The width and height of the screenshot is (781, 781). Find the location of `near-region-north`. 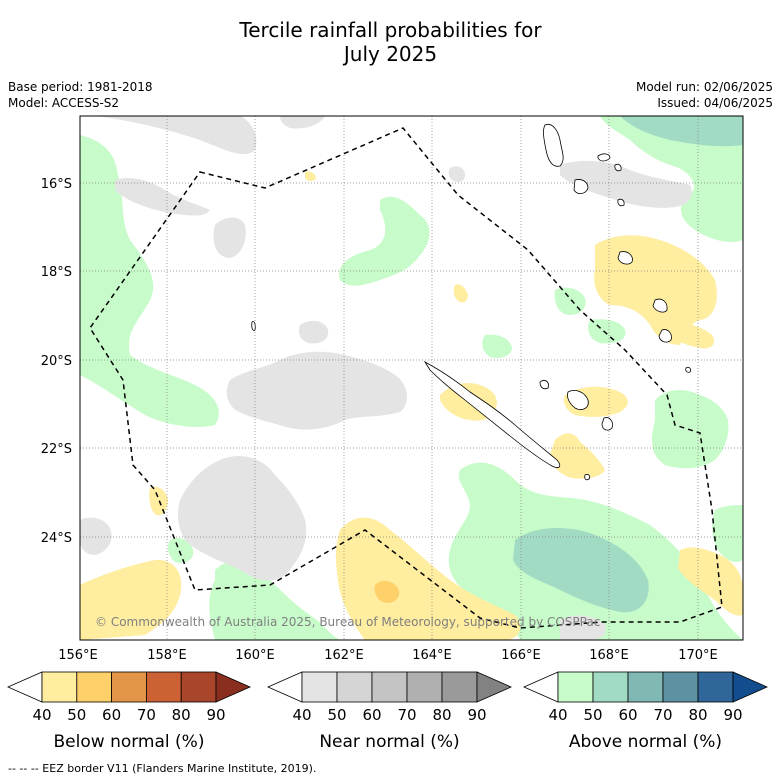

near-region-north is located at coordinates (176, 135).